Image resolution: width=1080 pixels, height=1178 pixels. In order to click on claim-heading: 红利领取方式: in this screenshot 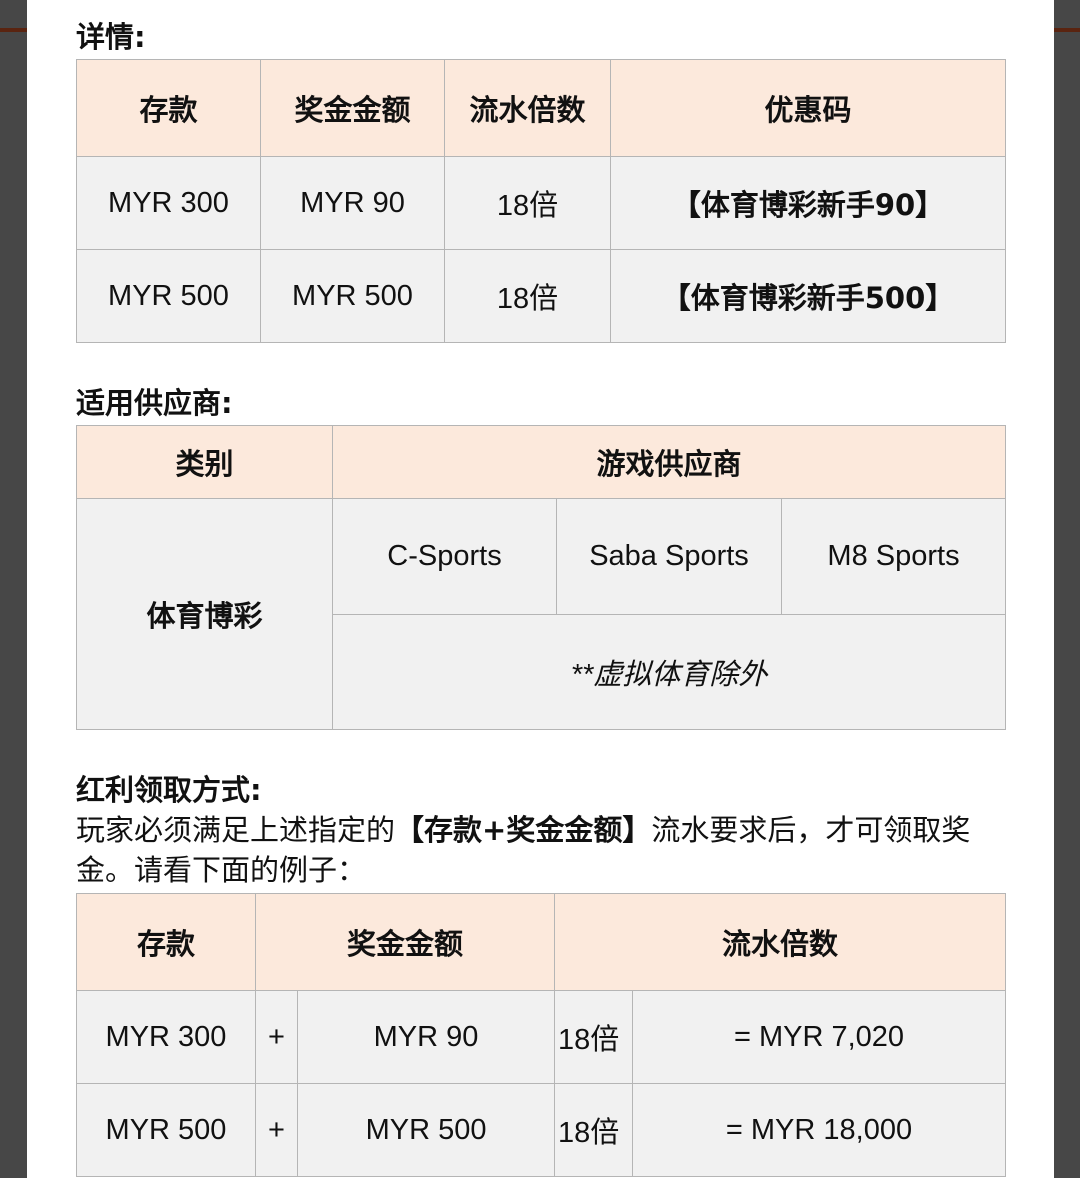, I will do `click(169, 790)`.